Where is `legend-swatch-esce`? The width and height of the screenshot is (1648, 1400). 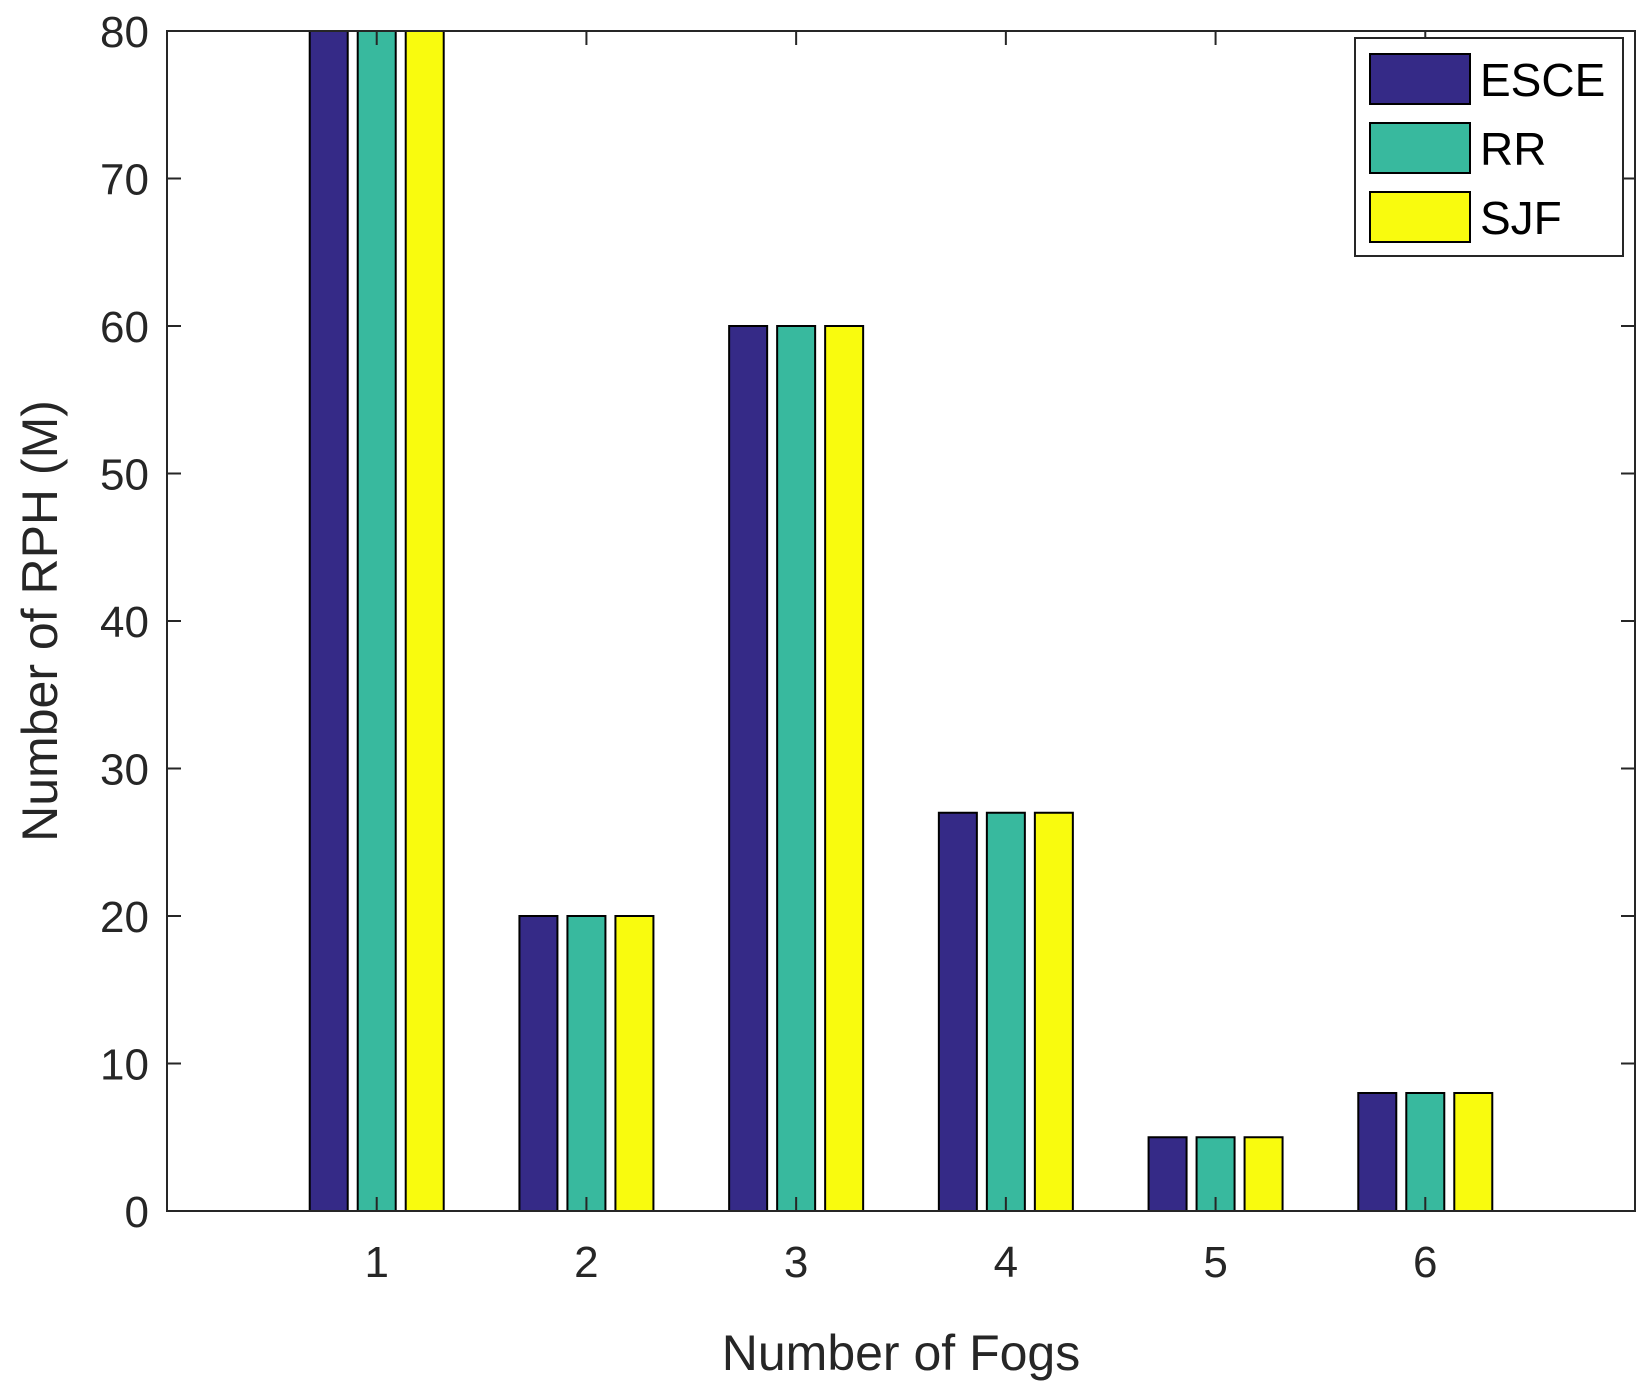 legend-swatch-esce is located at coordinates (1420, 79).